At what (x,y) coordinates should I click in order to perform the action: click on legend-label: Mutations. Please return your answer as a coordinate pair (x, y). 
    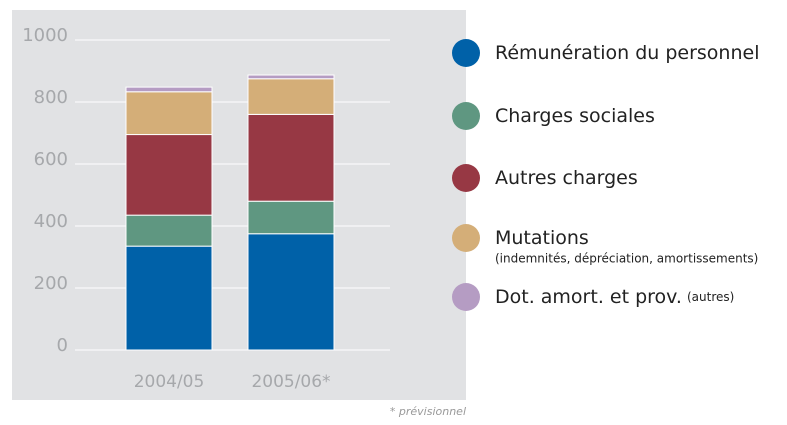
    Looking at the image, I should click on (542, 238).